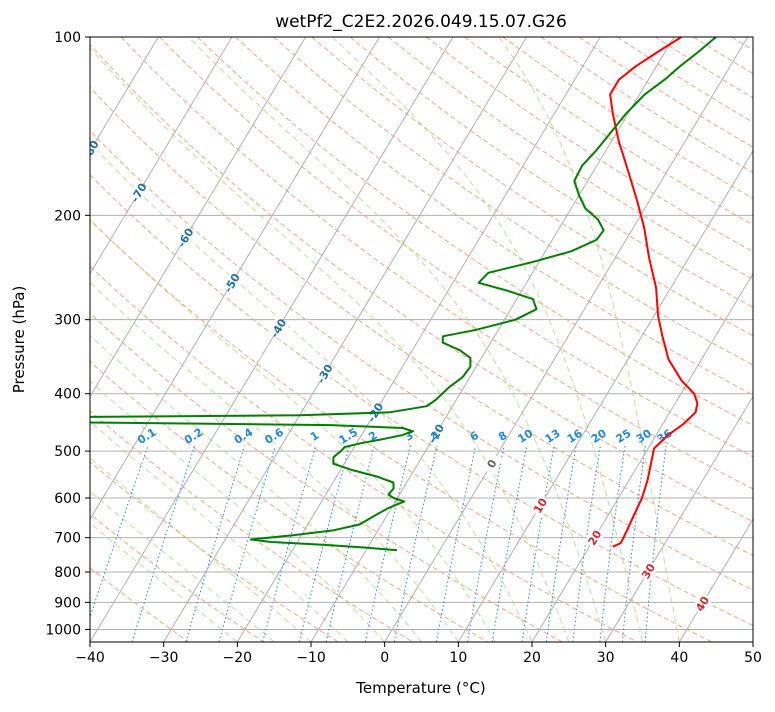 Image resolution: width=775 pixels, height=712 pixels. Describe the element at coordinates (139, 193) in the screenshot. I see `isotherm-label: -70` at that location.